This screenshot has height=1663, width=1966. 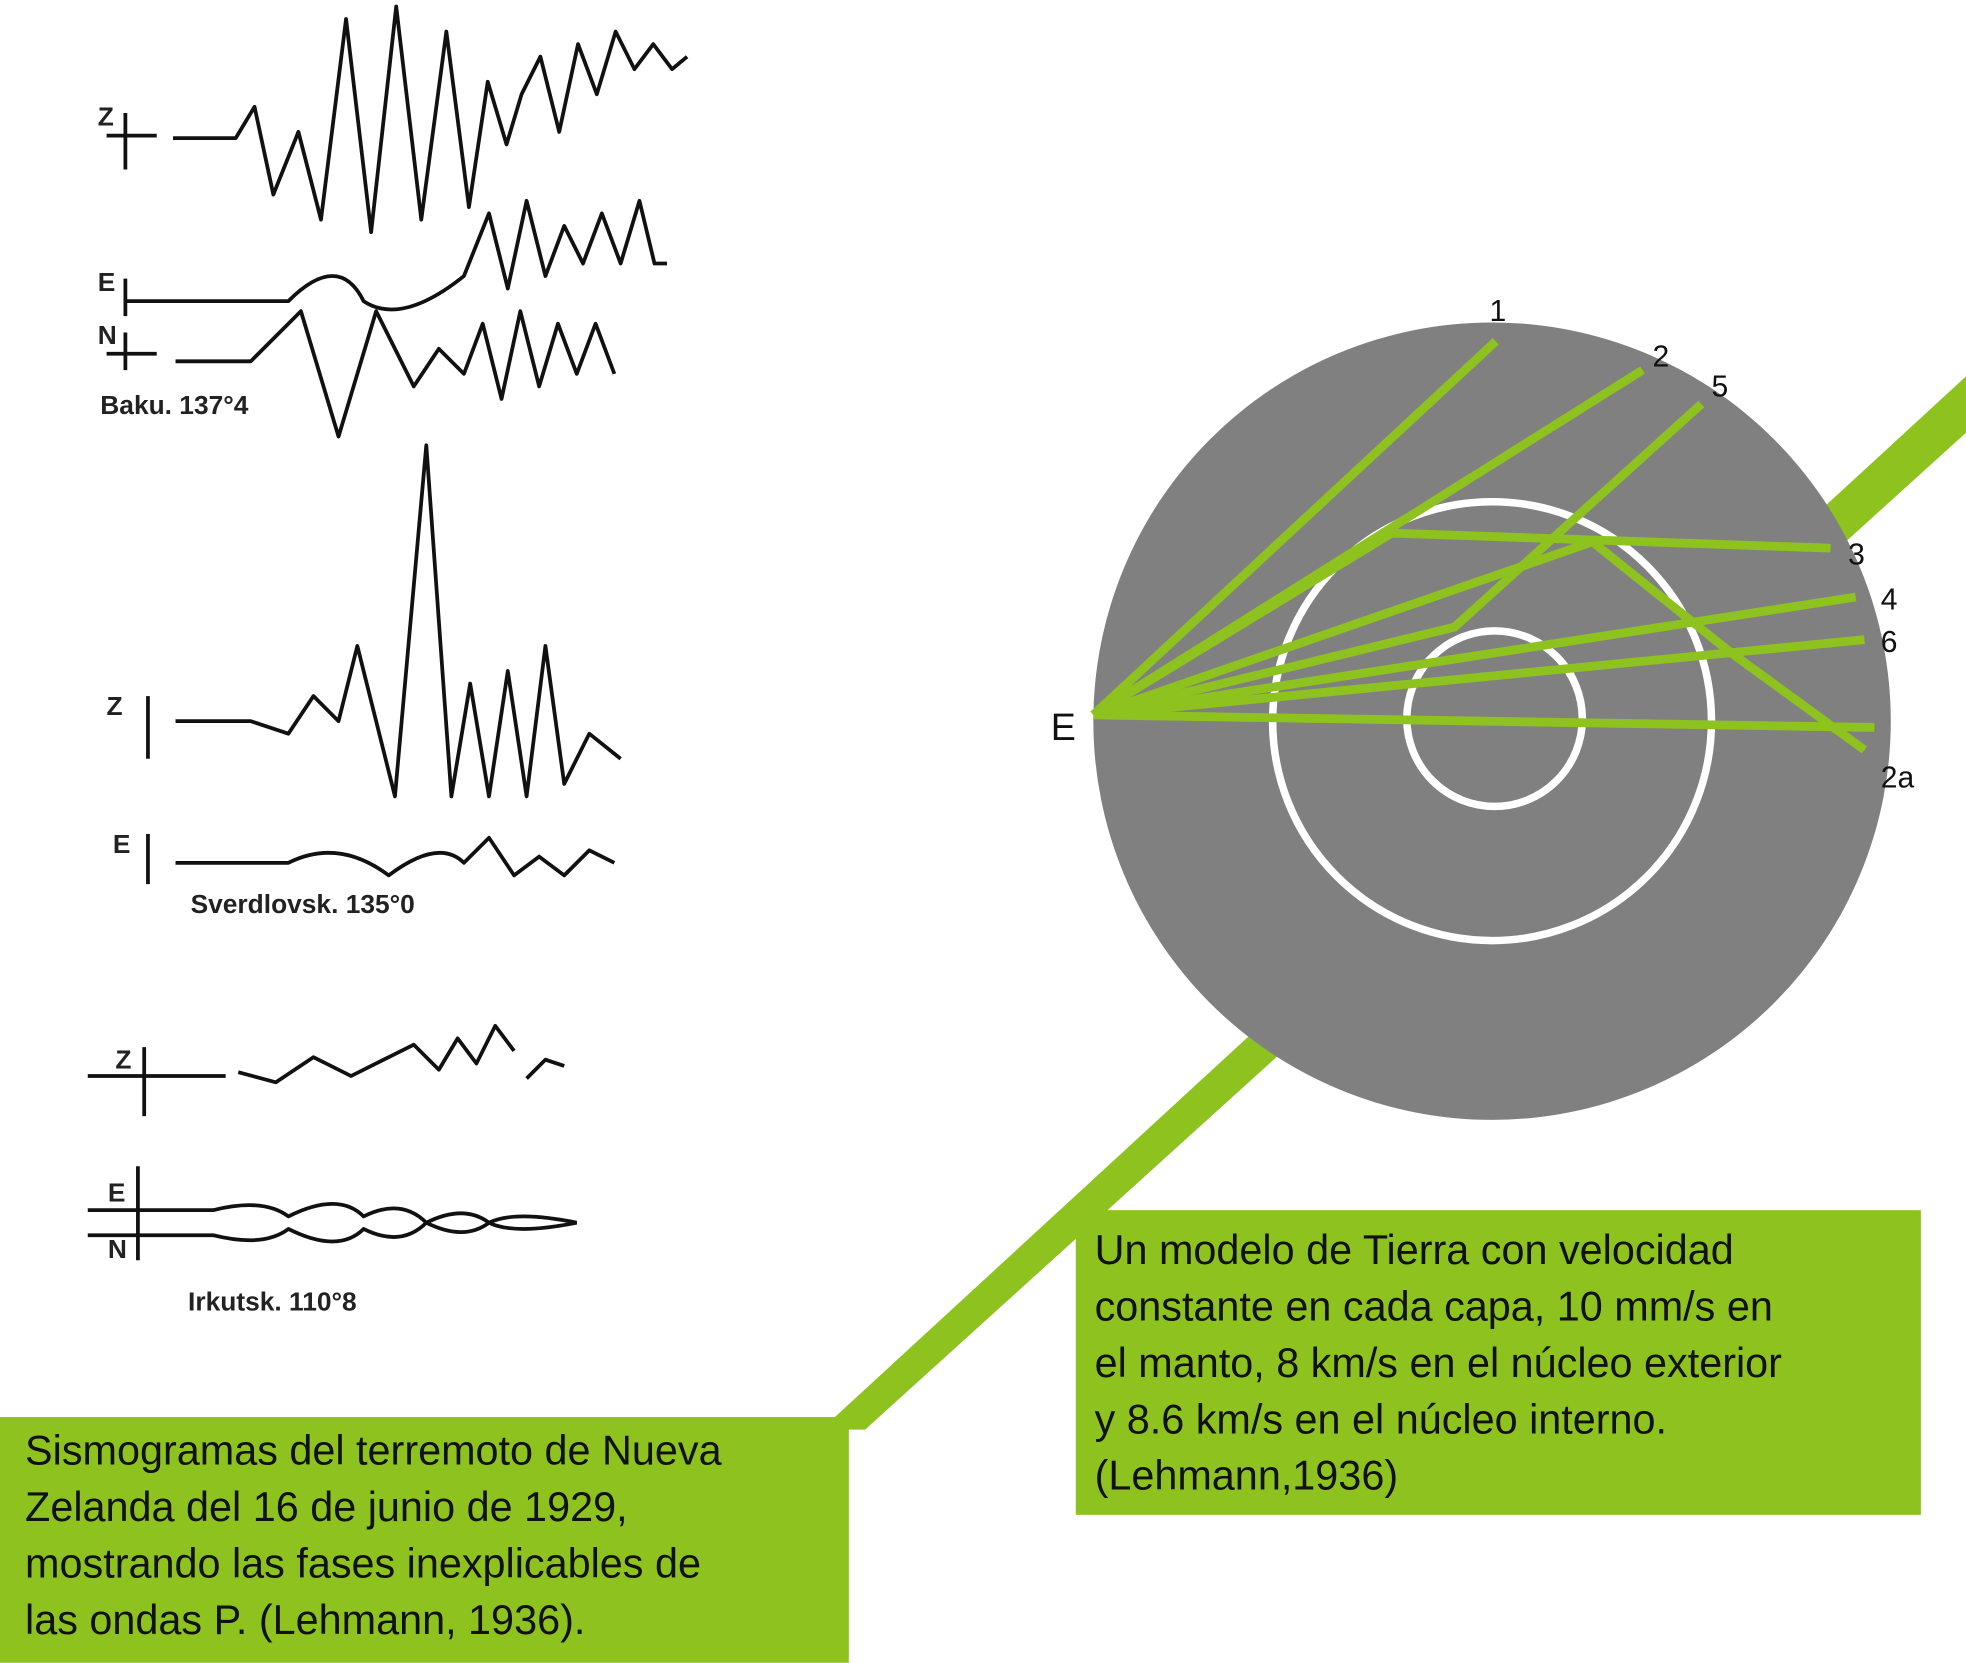 What do you see at coordinates (1381, 1419) in the screenshot?
I see `caption-line: y 8.6 km/s en el núcleo interno.` at bounding box center [1381, 1419].